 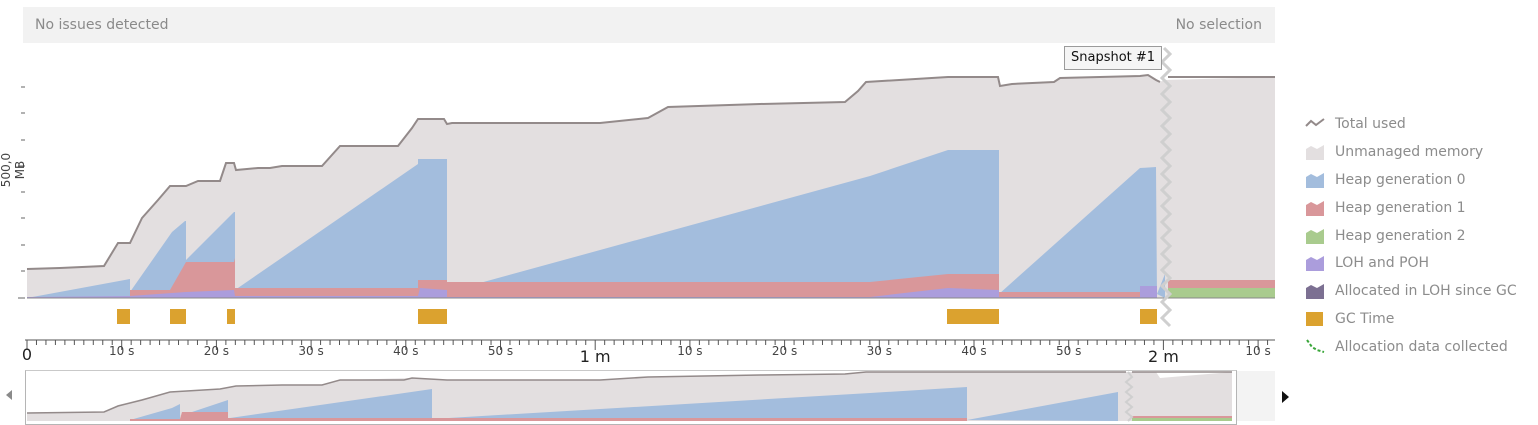 What do you see at coordinates (1365, 319) in the screenshot?
I see `legend-label: GC Time` at bounding box center [1365, 319].